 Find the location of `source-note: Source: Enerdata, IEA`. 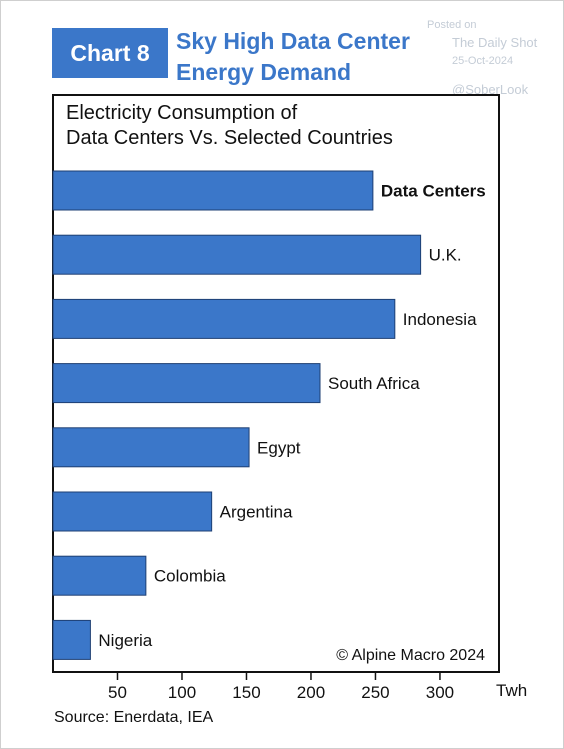

source-note: Source: Enerdata, IEA is located at coordinates (134, 717).